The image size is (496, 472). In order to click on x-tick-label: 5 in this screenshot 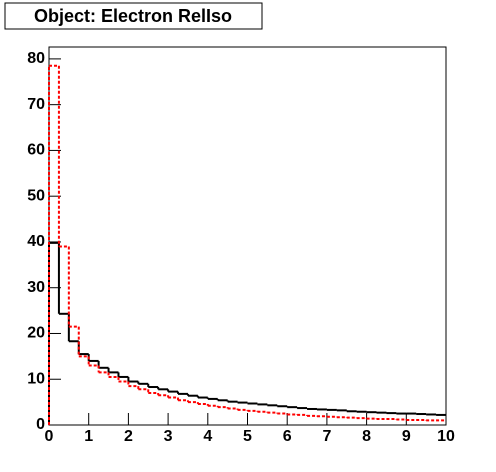, I will do `click(247, 436)`.